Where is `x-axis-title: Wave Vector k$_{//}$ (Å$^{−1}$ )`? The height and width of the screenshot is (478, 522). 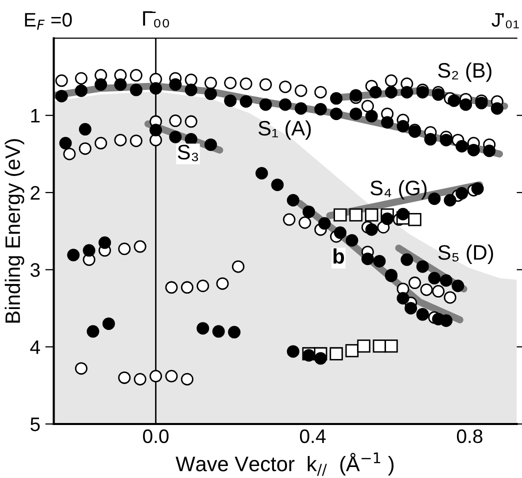
x-axis-title: Wave Vector k$_{//}$ (Å$^{−1}$ ) is located at coordinates (285, 464).